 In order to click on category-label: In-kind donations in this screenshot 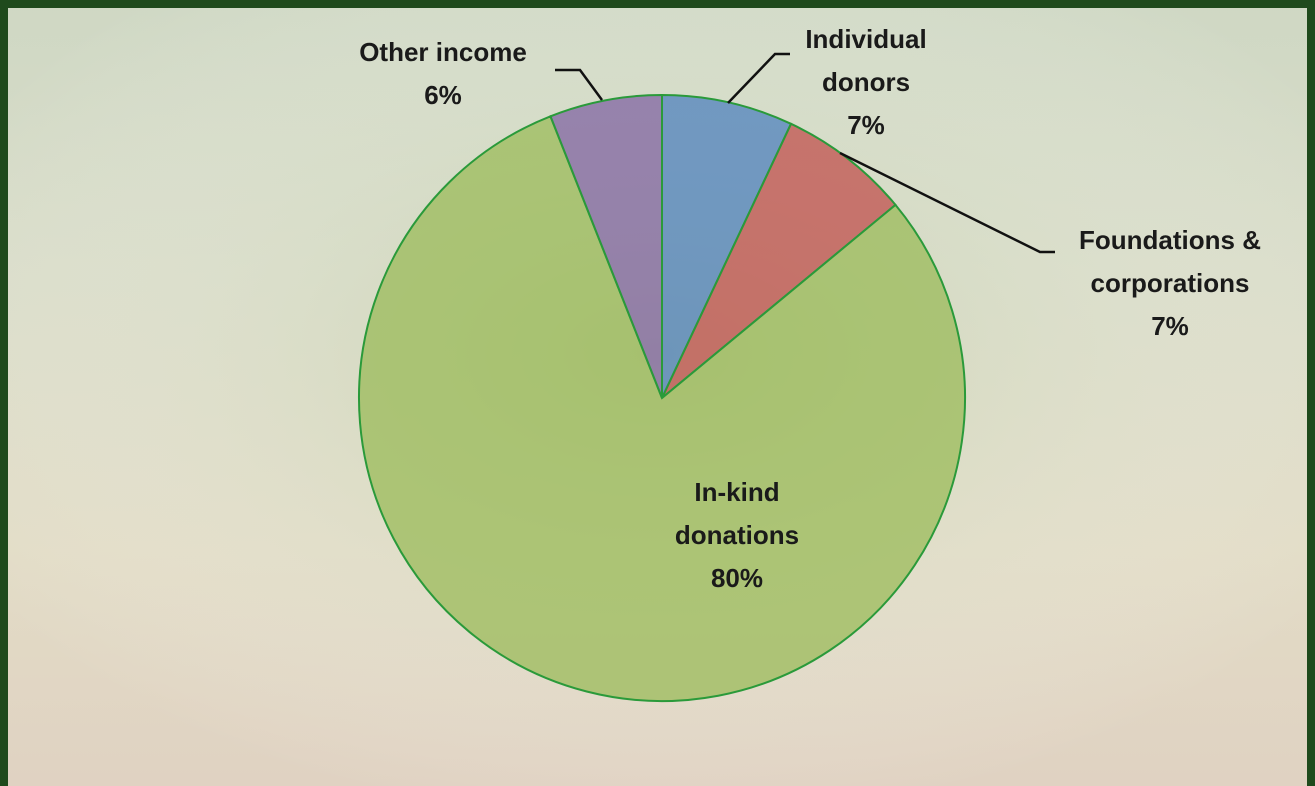, I will do `click(737, 513)`.